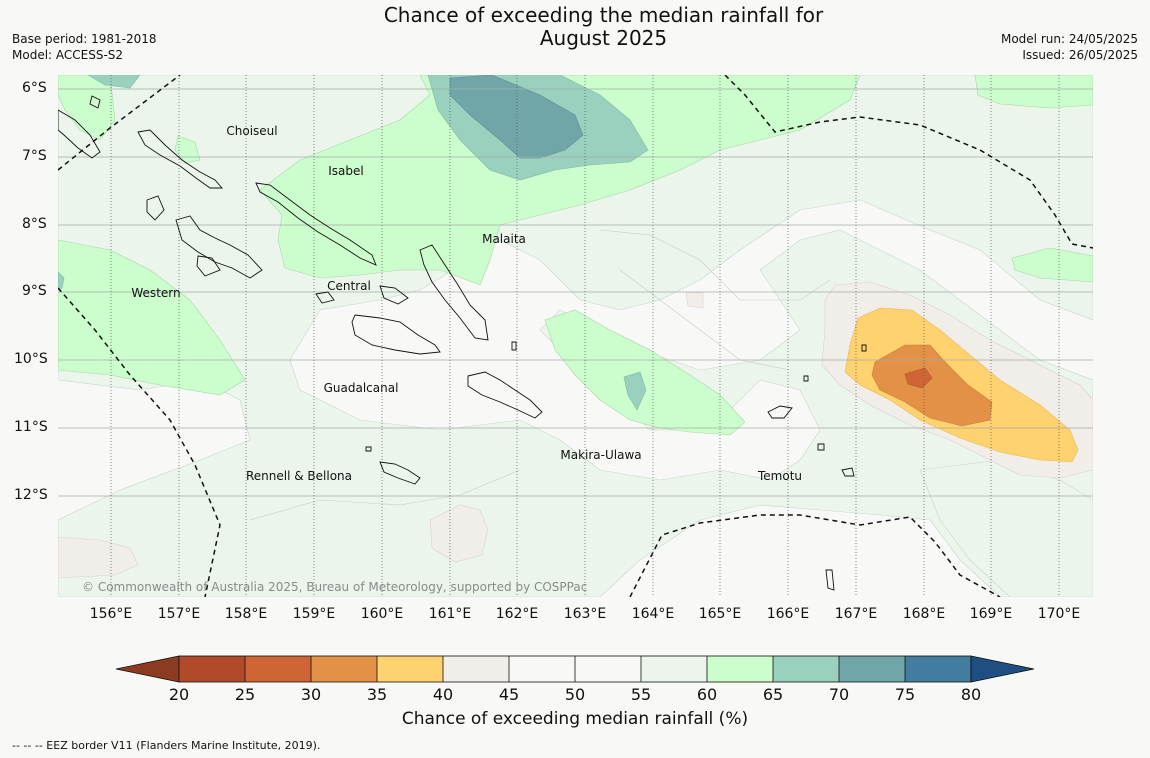 The image size is (1150, 758). What do you see at coordinates (641, 694) in the screenshot?
I see `colorbar-tick-55: 55` at bounding box center [641, 694].